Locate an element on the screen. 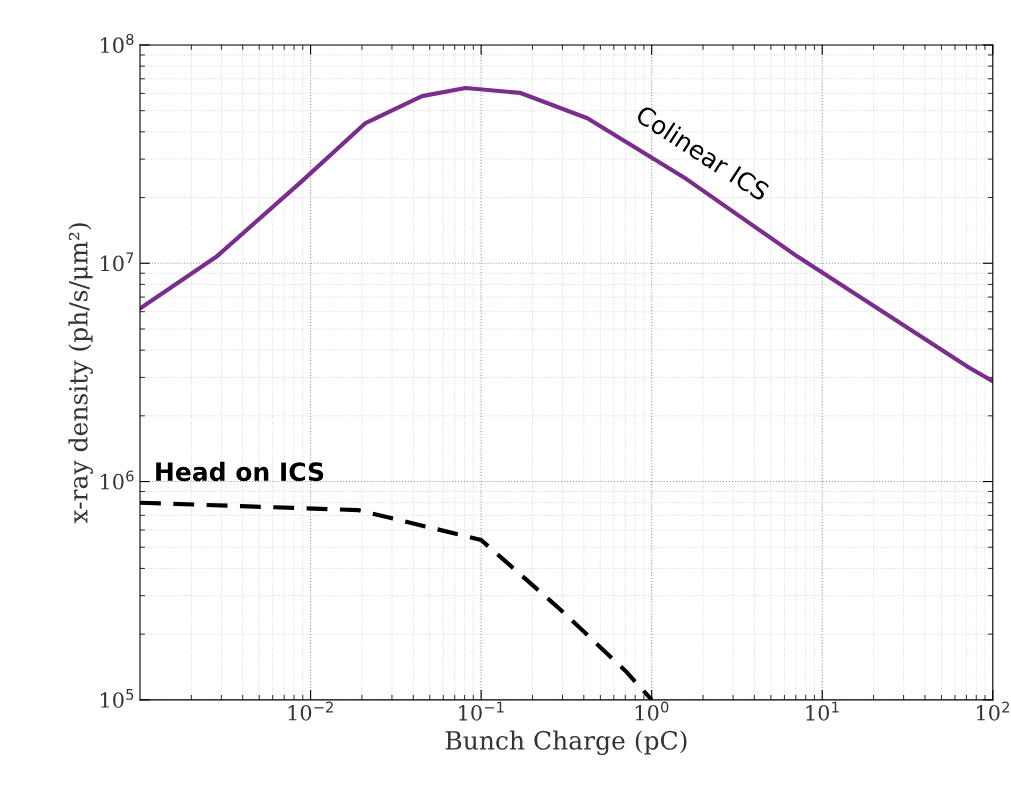 This screenshot has height=789, width=1011. y-tick-label: 10$^{5}$ is located at coordinates (117, 698).